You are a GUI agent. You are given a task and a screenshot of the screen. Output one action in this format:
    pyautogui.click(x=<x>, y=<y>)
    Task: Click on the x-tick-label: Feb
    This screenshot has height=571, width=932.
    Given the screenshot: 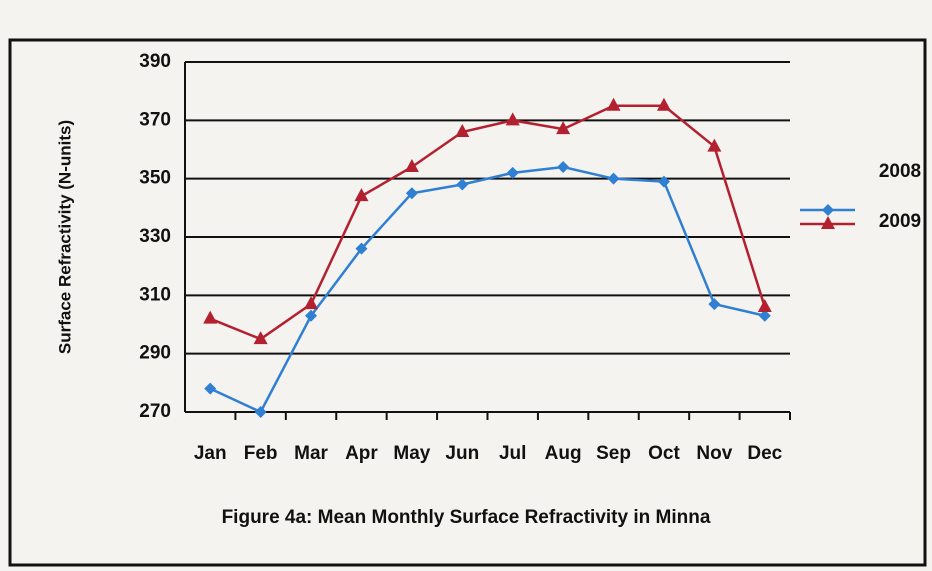 What is the action you would take?
    pyautogui.click(x=261, y=453)
    